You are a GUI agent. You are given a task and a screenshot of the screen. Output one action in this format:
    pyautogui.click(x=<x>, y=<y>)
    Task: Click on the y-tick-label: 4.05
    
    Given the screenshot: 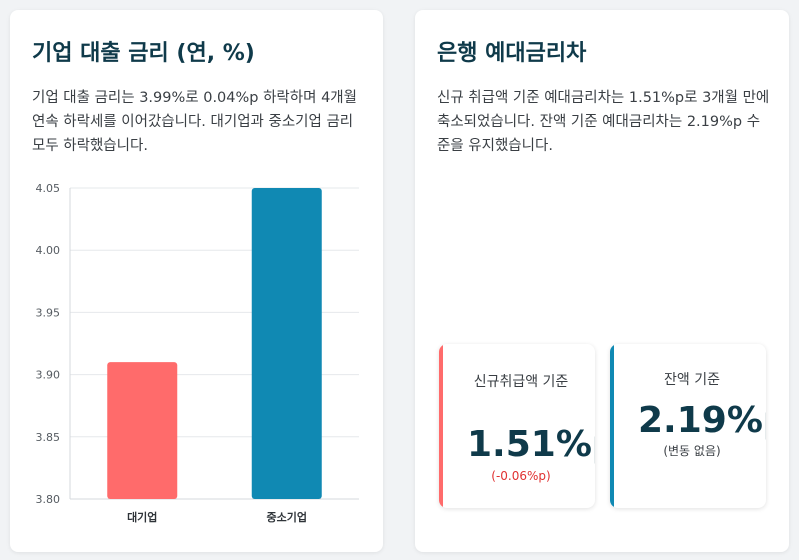 What is the action you would take?
    pyautogui.click(x=48, y=188)
    